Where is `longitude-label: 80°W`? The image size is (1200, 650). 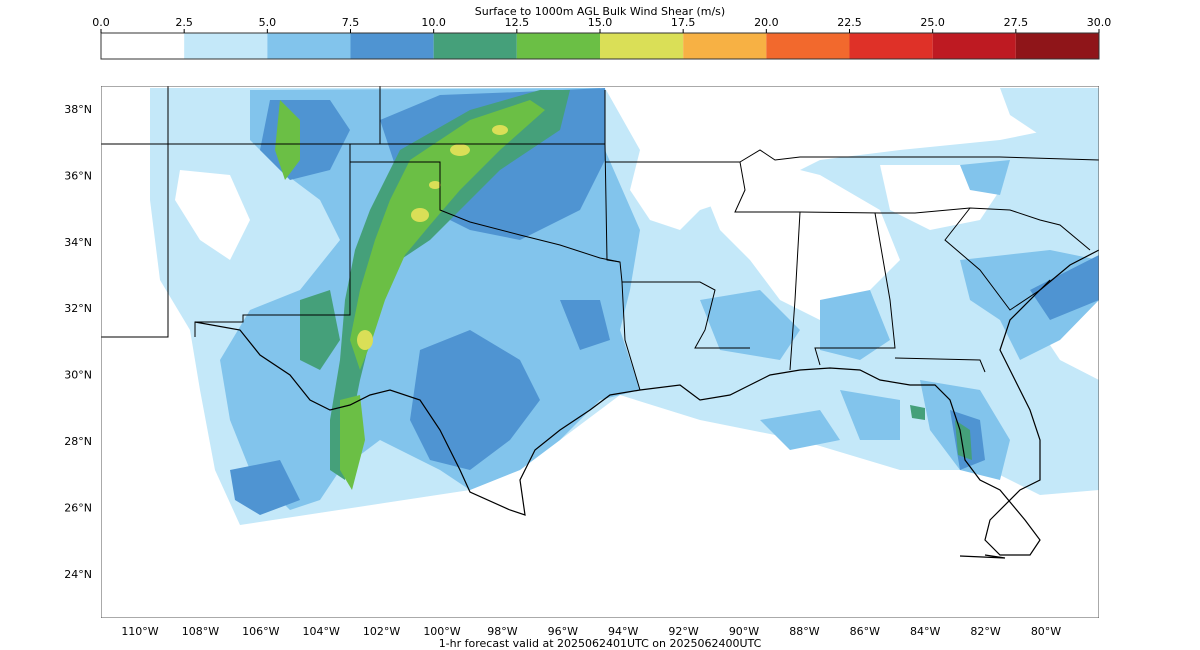 longitude-label: 80°W is located at coordinates (1046, 631).